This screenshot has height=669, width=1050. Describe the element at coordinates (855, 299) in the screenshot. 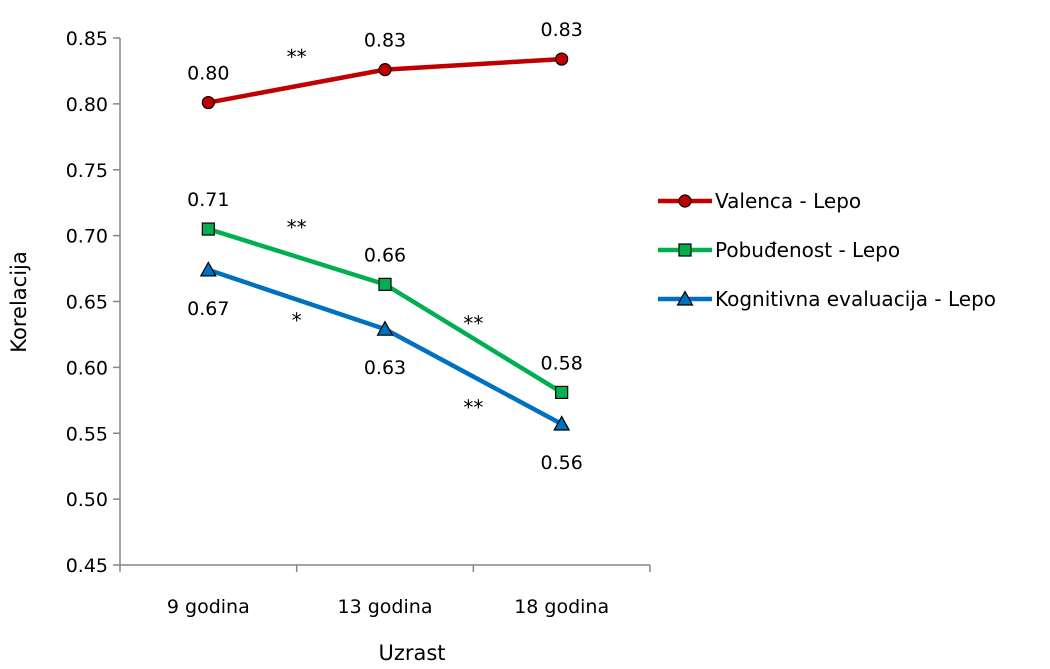

I see `legend-label: Kognitivna evaluacija - Lepo` at that location.